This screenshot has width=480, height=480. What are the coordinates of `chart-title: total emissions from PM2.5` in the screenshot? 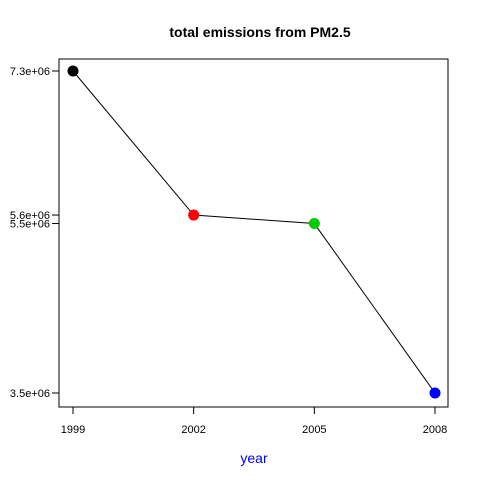 It's located at (259, 32).